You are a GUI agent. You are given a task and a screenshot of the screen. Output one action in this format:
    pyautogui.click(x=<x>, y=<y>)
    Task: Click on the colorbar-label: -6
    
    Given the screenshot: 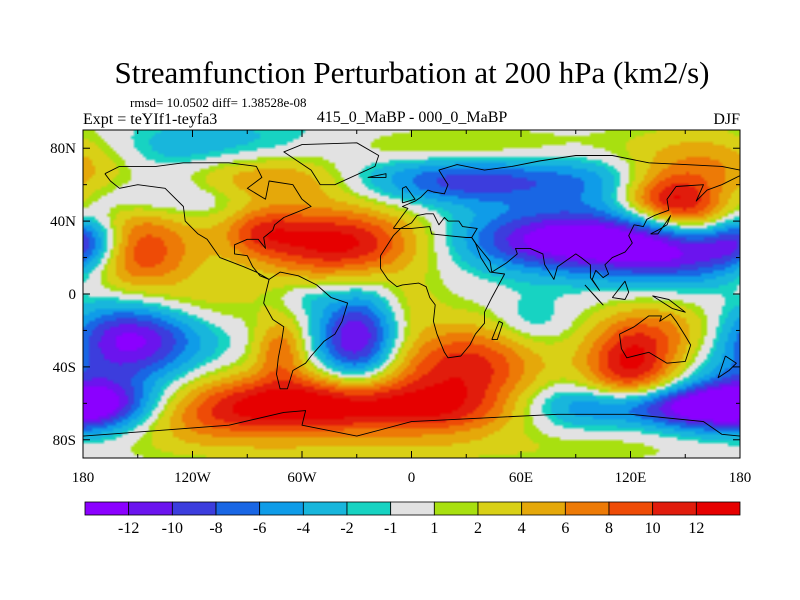 What is the action you would take?
    pyautogui.click(x=259, y=528)
    